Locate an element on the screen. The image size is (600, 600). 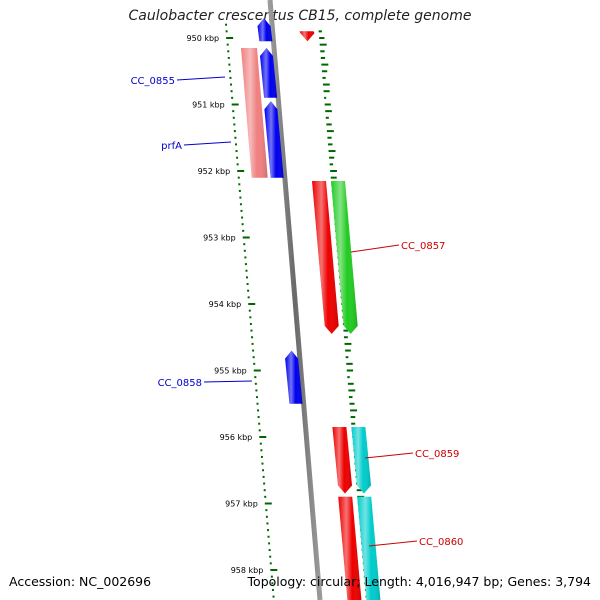
accession-info: Accession: NC_002696 is located at coordinates (80, 581).